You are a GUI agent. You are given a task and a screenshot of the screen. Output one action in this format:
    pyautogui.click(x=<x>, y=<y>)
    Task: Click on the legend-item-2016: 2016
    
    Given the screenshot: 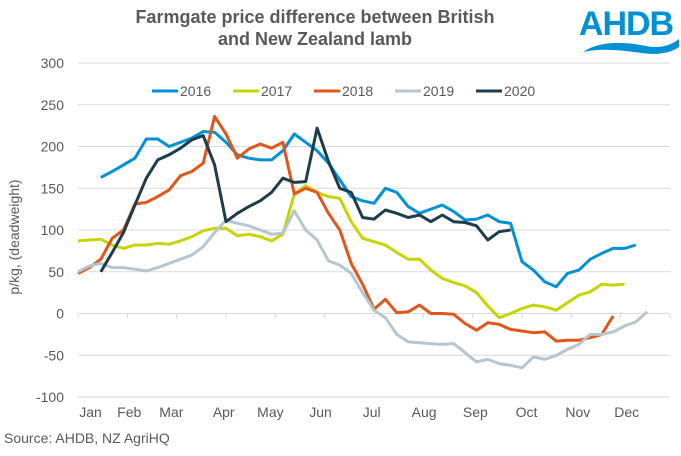 What is the action you would take?
    pyautogui.click(x=181, y=91)
    